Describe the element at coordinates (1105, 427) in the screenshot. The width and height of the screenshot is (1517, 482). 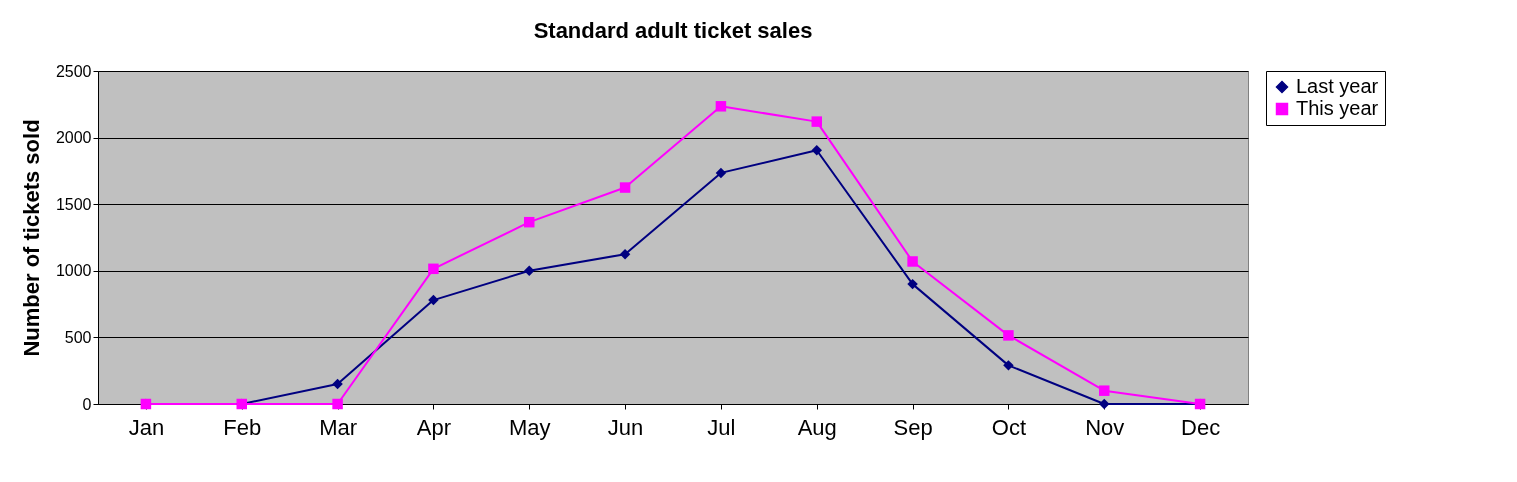
I see `x-tick-label: Nov` at that location.